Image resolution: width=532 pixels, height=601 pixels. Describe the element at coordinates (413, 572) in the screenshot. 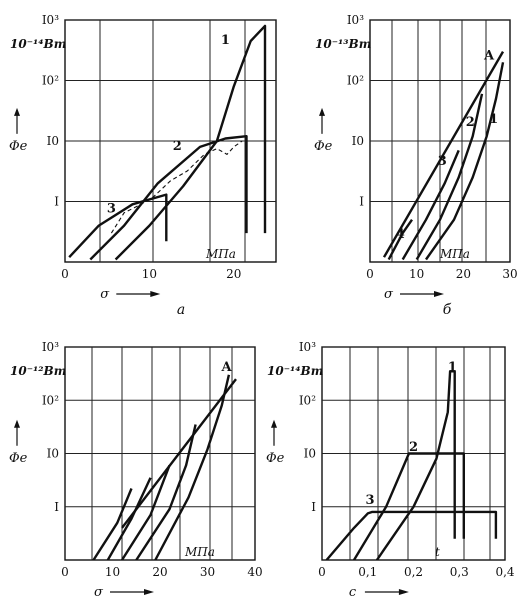

I see `x-tick-label: 0,2` at that location.